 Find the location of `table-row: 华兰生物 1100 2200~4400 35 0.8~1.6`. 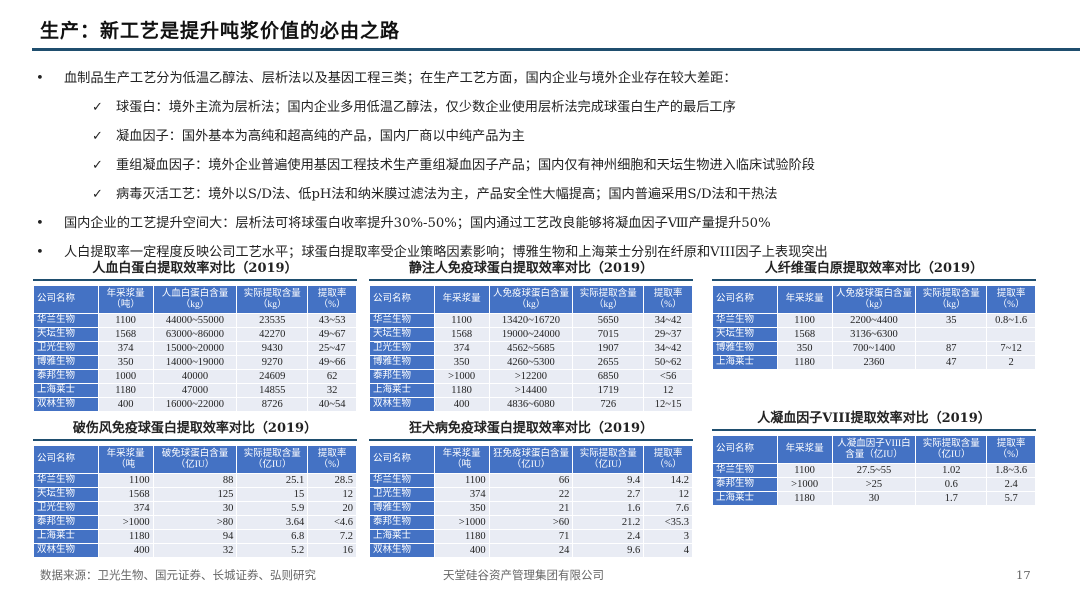

table-row: 华兰生物 1100 2200~4400 35 0.8~1.6 is located at coordinates (874, 320).